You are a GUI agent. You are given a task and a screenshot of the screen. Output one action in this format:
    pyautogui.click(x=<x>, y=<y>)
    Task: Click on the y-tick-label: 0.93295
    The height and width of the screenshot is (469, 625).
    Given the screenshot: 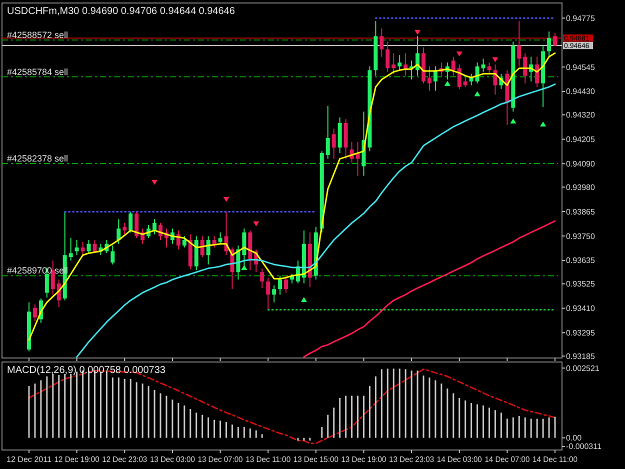 What is the action you would take?
    pyautogui.click(x=581, y=333)
    